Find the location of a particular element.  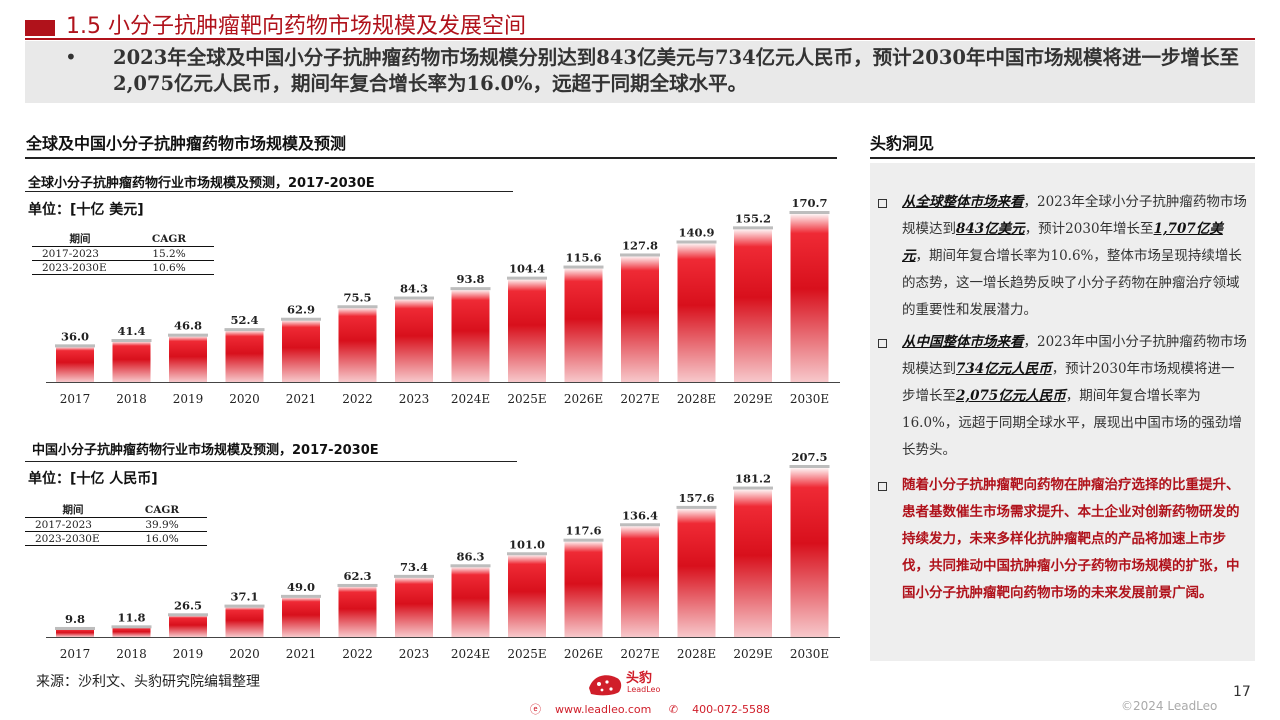

web-icon: ⓔ is located at coordinates (535, 709).